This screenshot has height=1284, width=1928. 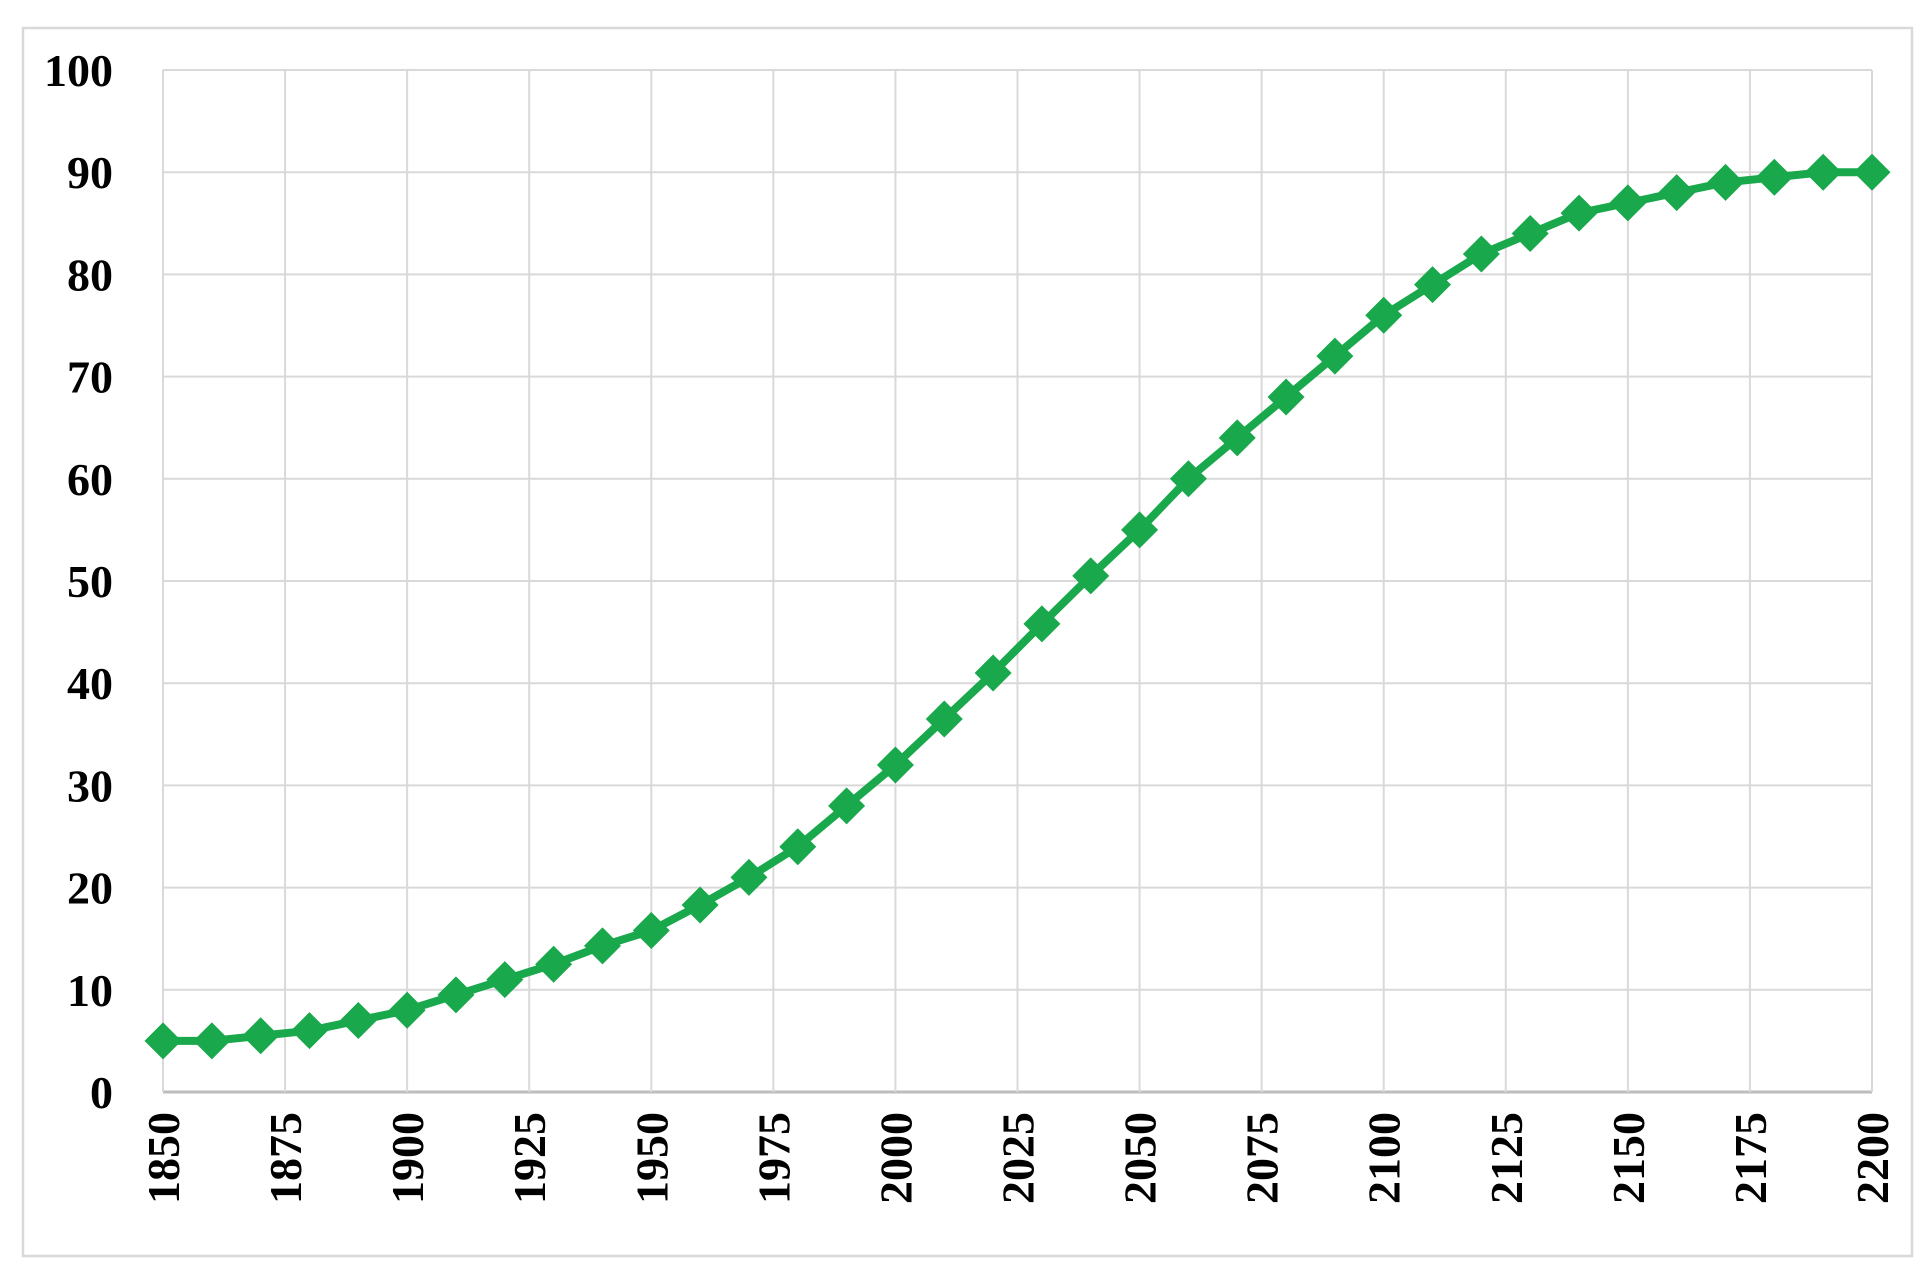 I want to click on y-tick-label: 100, so click(x=78, y=70).